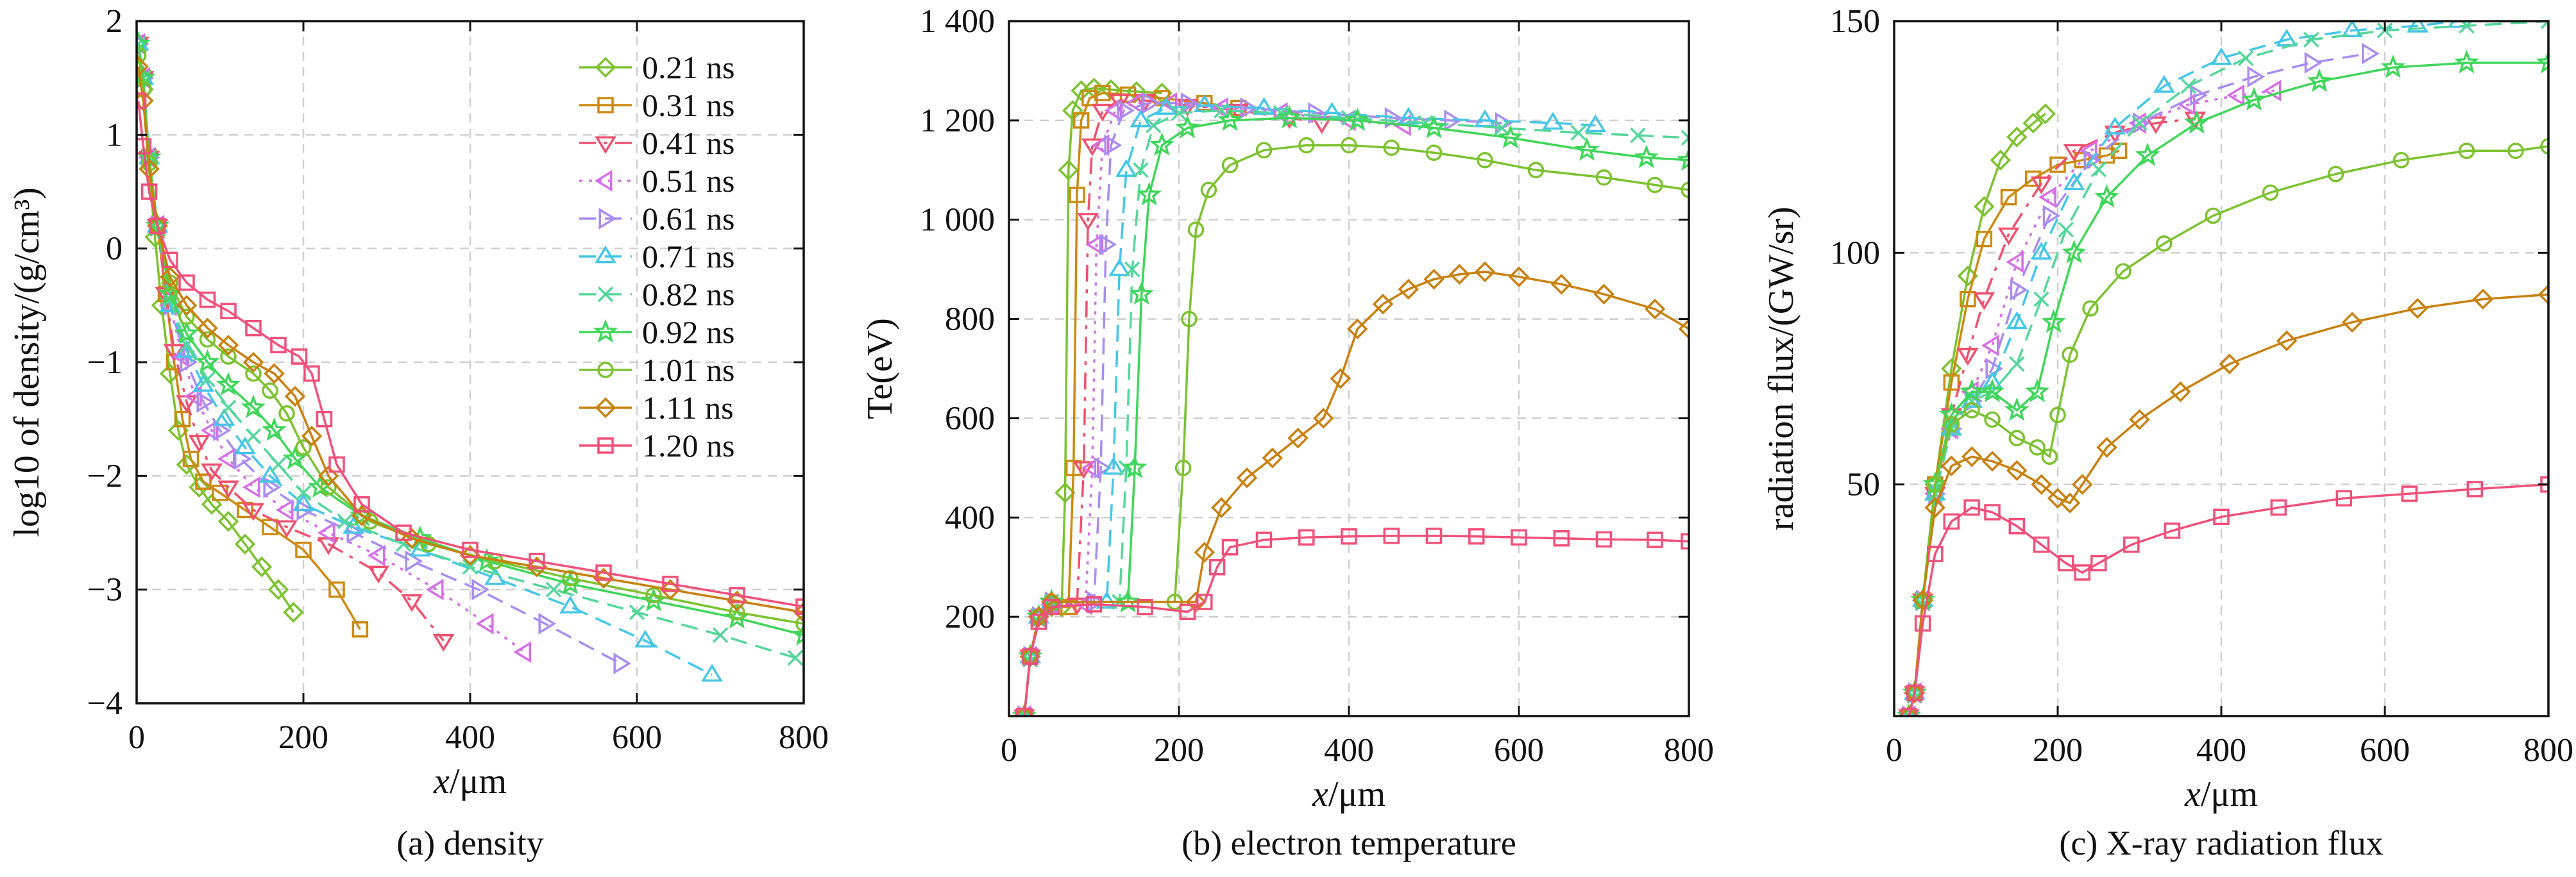 The image size is (2576, 877). What do you see at coordinates (1781, 368) in the screenshot?
I see `y-axis-label: radiation flux/(GW/sr)` at bounding box center [1781, 368].